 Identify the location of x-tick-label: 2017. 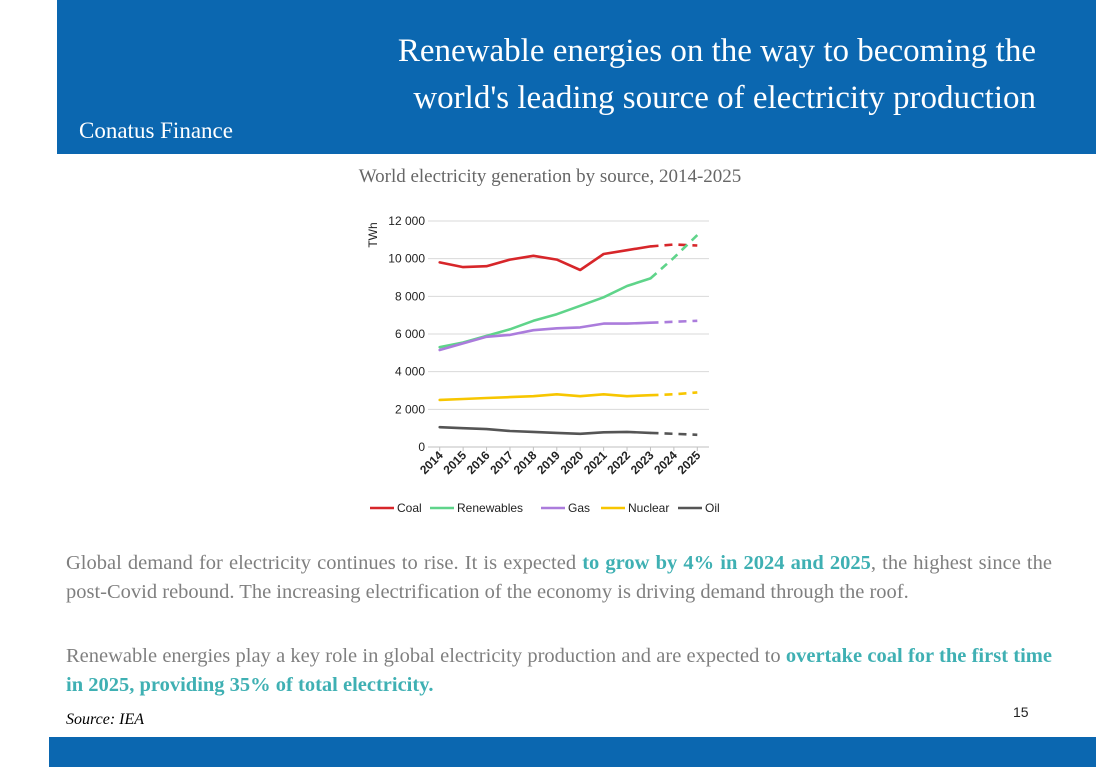
(501, 462).